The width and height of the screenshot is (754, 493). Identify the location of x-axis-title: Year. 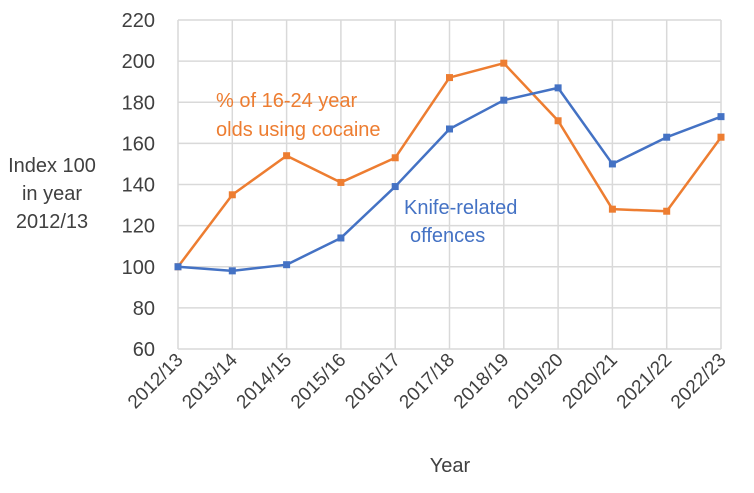
(450, 466).